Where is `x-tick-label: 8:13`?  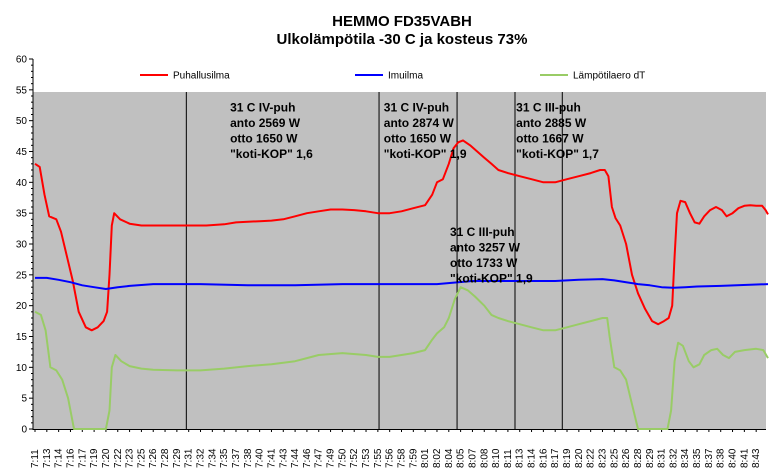 x-tick-label: 8:13 is located at coordinates (520, 458).